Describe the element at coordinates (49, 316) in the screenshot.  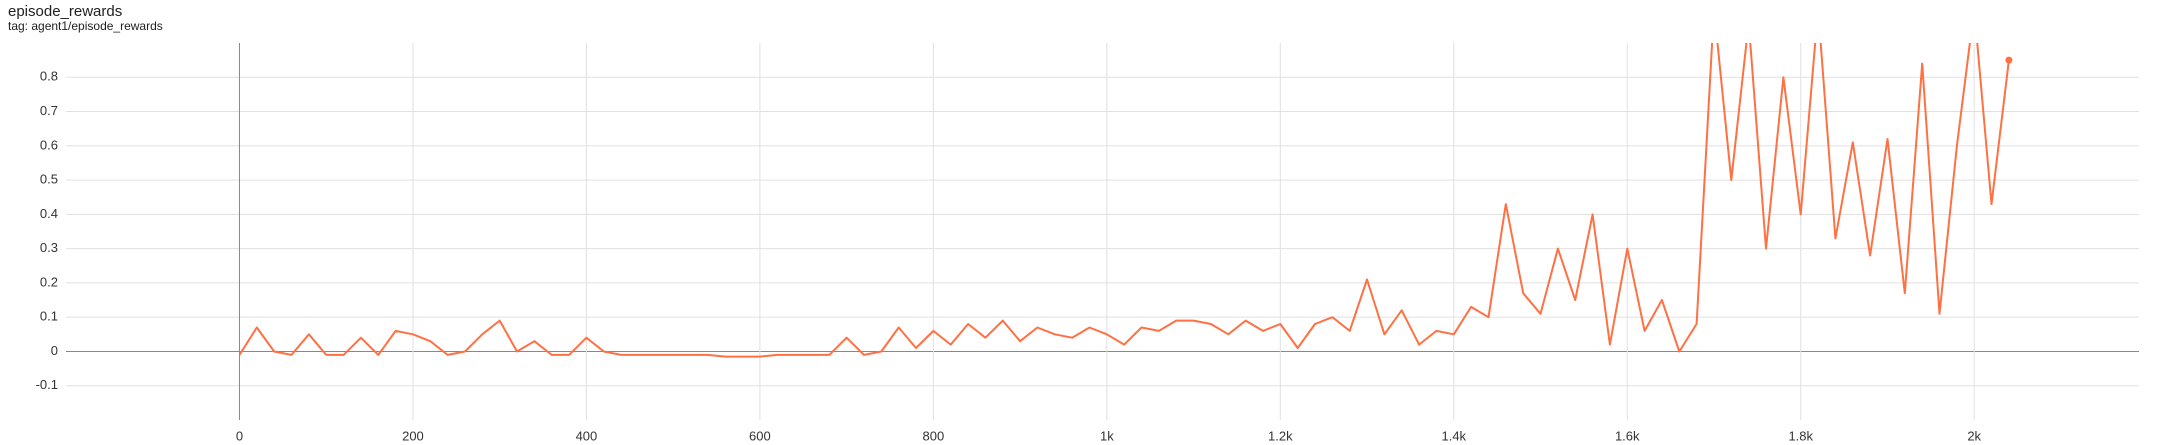
I see `y-tick-label: 0.1` at that location.